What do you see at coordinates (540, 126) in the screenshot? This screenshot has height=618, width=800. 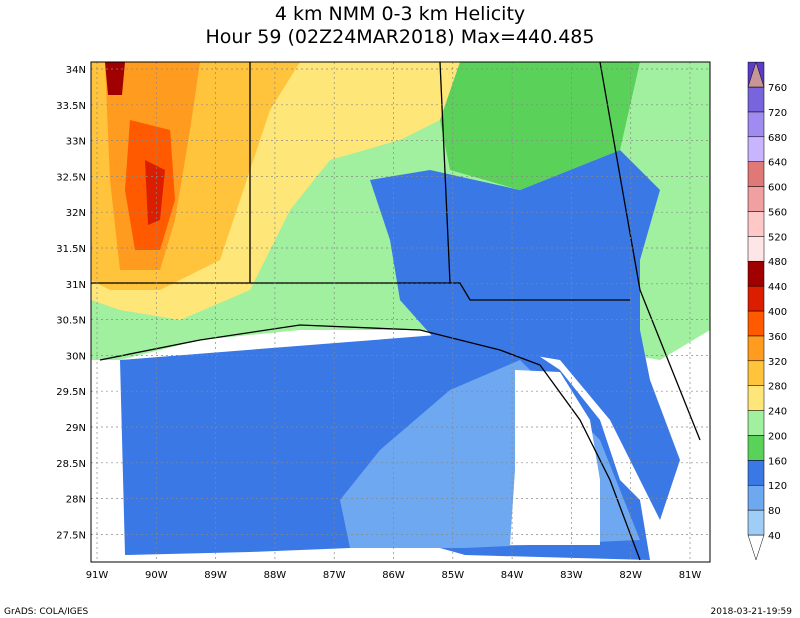 I see `land-green` at bounding box center [540, 126].